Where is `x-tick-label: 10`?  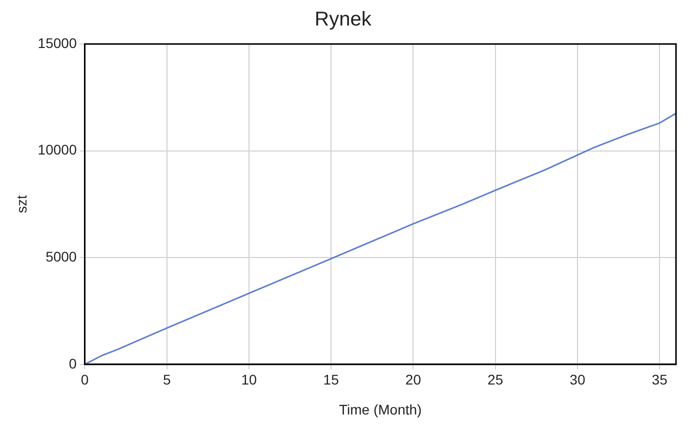 x-tick-label: 10 is located at coordinates (249, 380).